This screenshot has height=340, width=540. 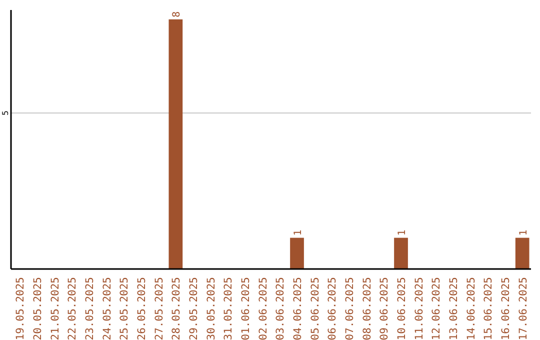 I want to click on x-tick-label: 19.05.2025, so click(x=20, y=308).